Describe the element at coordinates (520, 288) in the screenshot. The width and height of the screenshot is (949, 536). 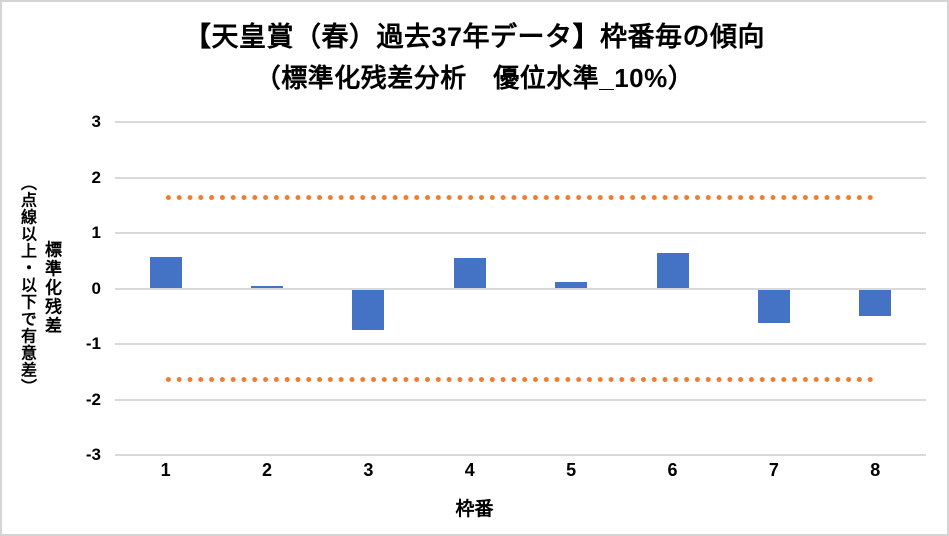
I see `zero-axis-line` at that location.